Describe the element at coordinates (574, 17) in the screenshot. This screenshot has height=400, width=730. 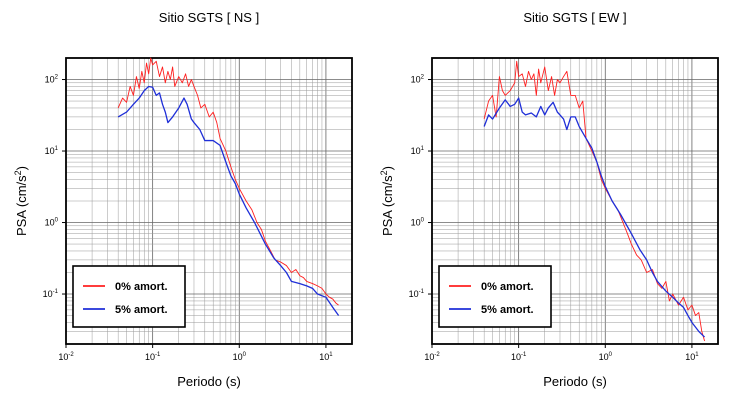
I see `chart-title-ew: Sitio SGTS [ EW ]` at that location.